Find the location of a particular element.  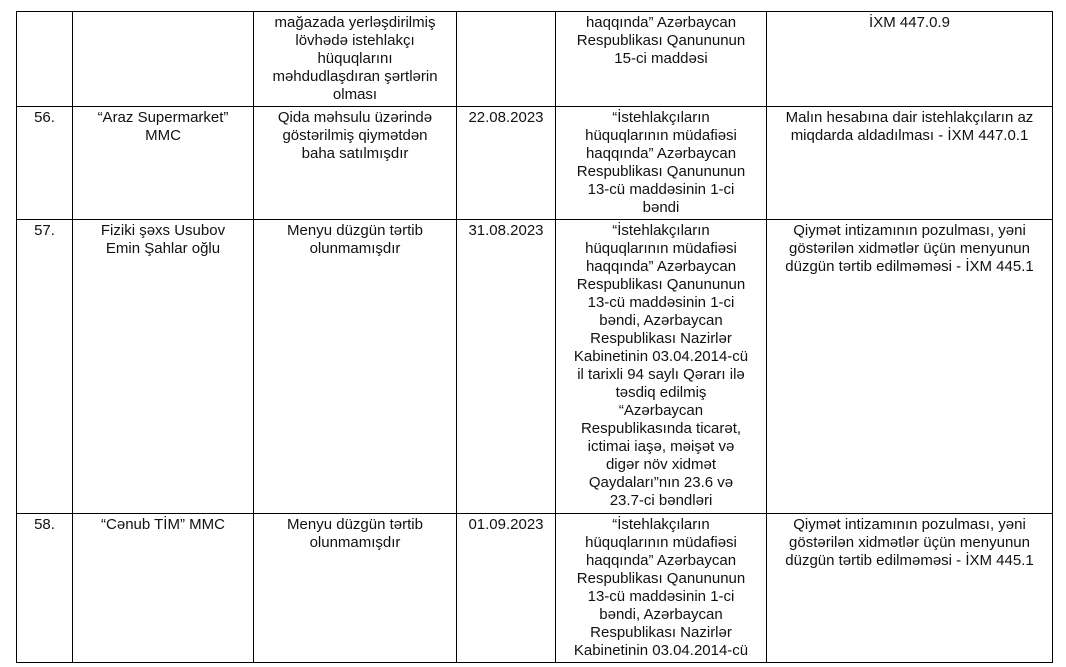

cell-row-number: 57. is located at coordinates (44, 366).